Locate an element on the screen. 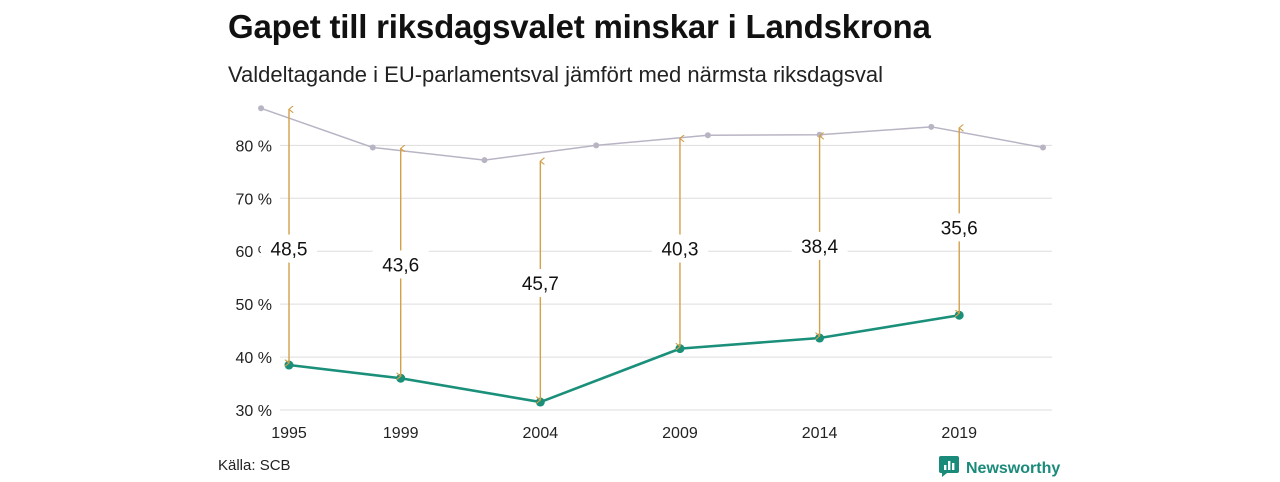 The image size is (1280, 482). brand: Newsworthy is located at coordinates (999, 468).